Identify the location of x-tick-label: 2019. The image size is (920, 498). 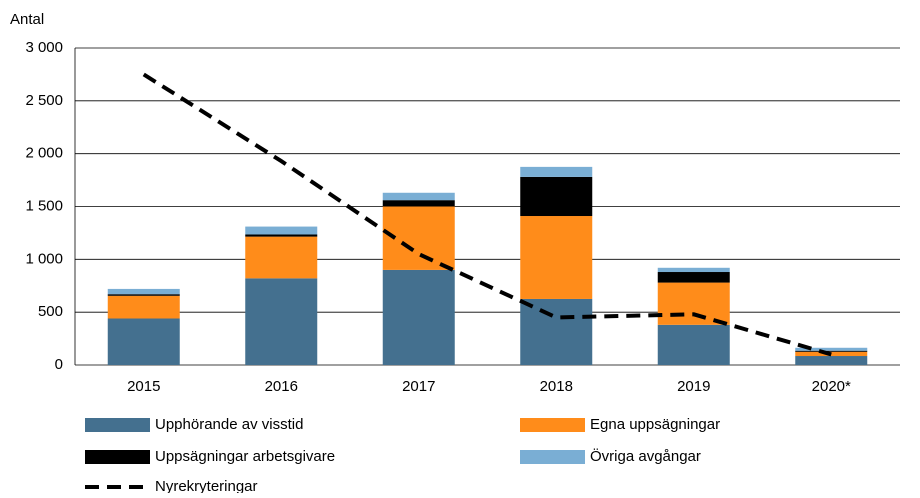
(693, 386).